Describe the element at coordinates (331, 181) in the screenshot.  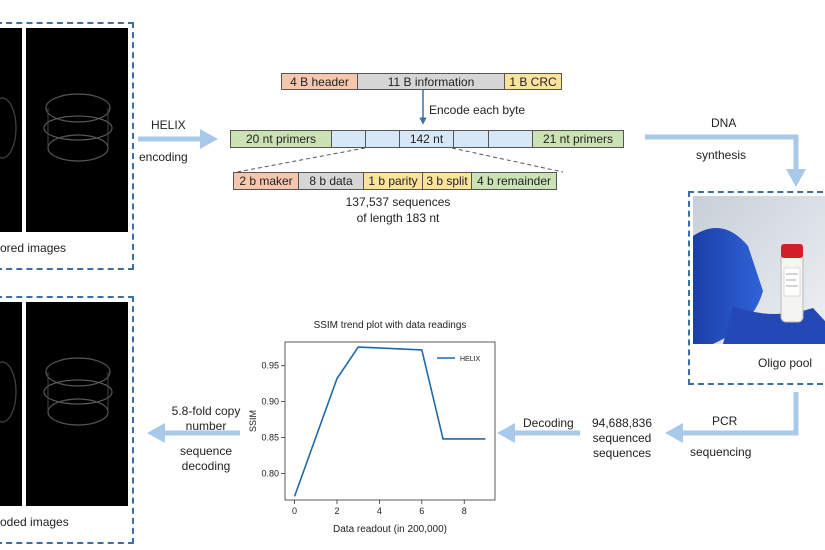
I see `byte-segment-2: 8 b data` at that location.